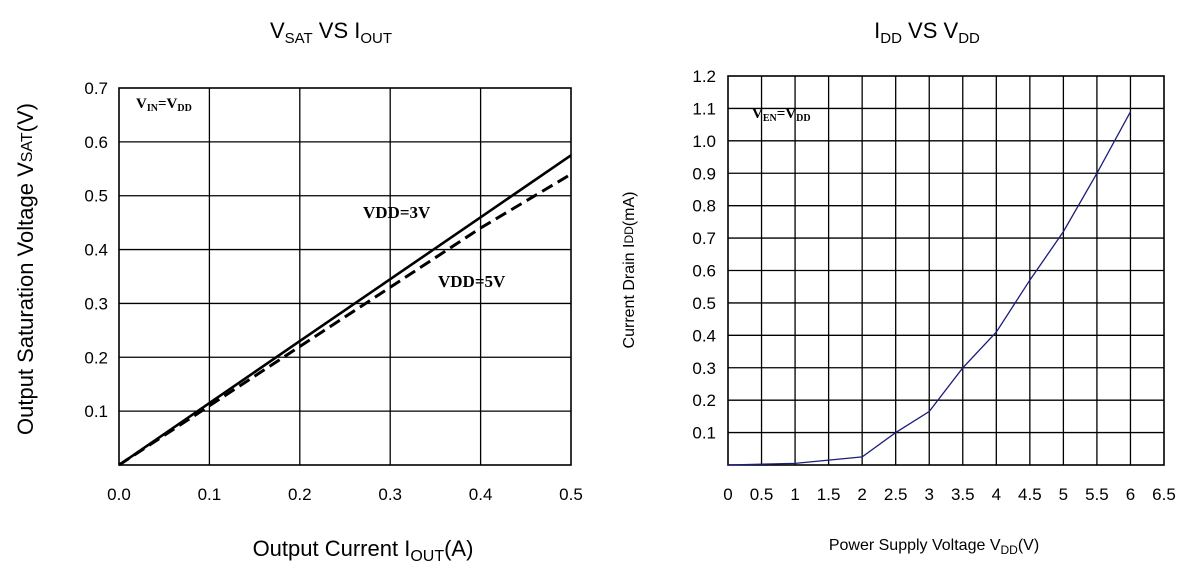 The image size is (1184, 561). Describe the element at coordinates (1063, 494) in the screenshot. I see `x-tick-label: 5` at that location.